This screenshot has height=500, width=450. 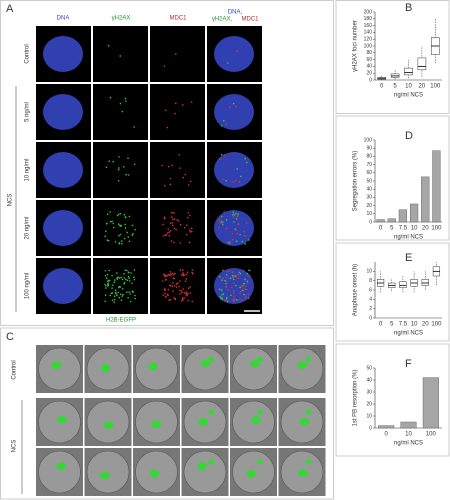 What do you see at coordinates (425, 282) in the screenshot?
I see `box` at bounding box center [425, 282].